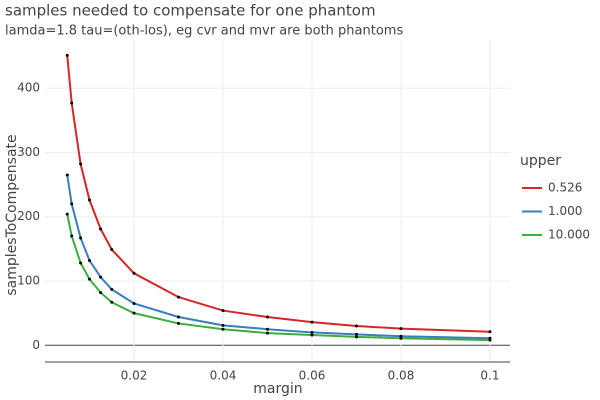 The image size is (600, 400). Describe the element at coordinates (28, 88) in the screenshot. I see `y-tick-label: 400` at that location.